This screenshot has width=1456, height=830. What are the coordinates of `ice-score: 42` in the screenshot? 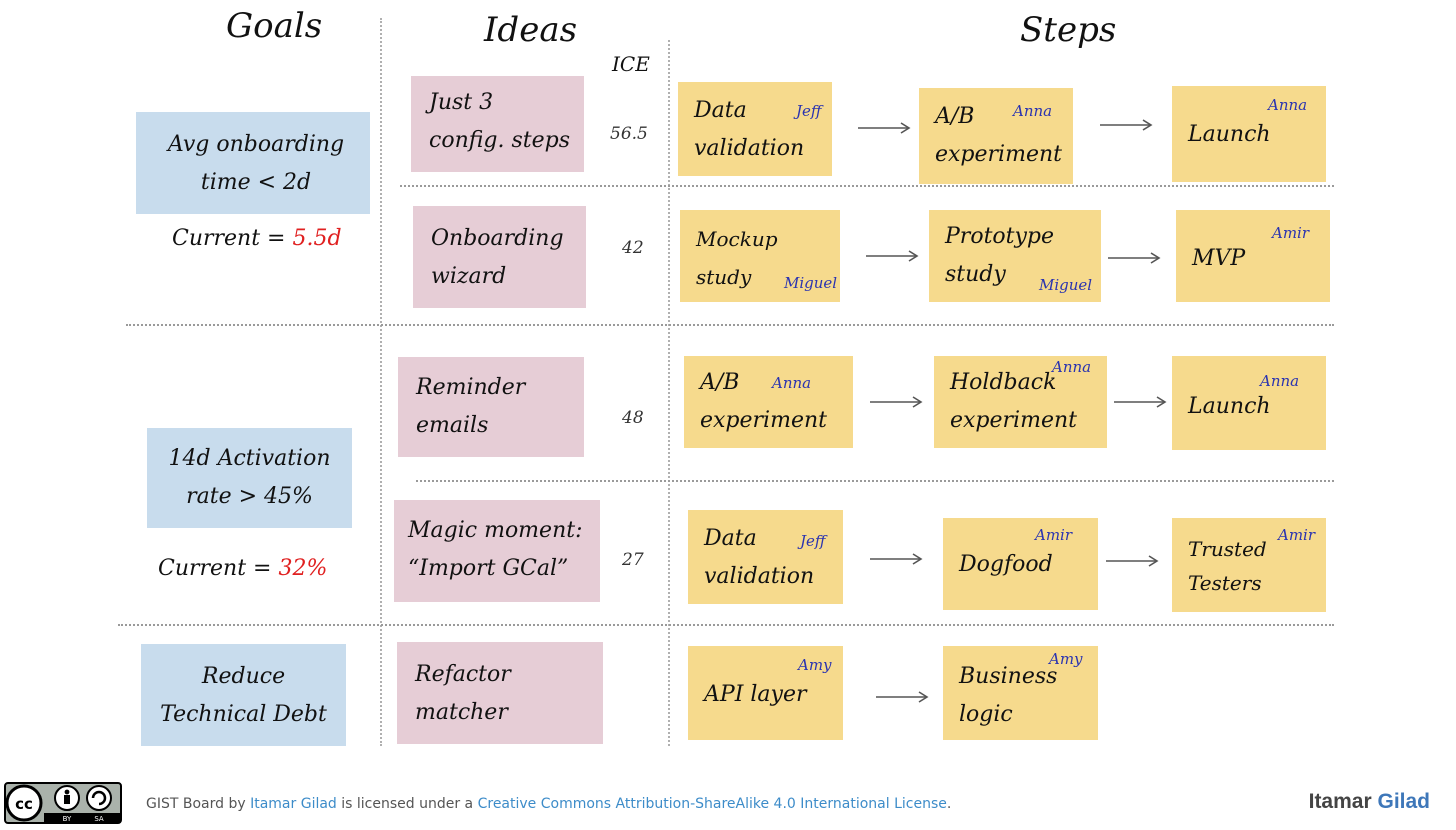 It's located at (633, 248).